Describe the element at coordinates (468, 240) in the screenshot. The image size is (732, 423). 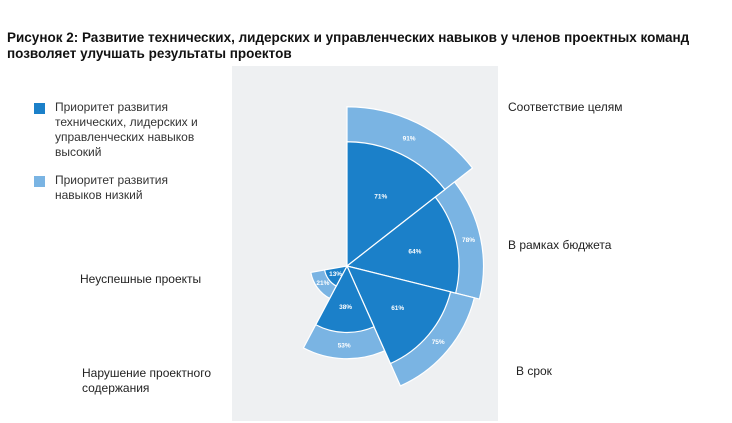
I see `value-label-low-budget: 78%` at that location.